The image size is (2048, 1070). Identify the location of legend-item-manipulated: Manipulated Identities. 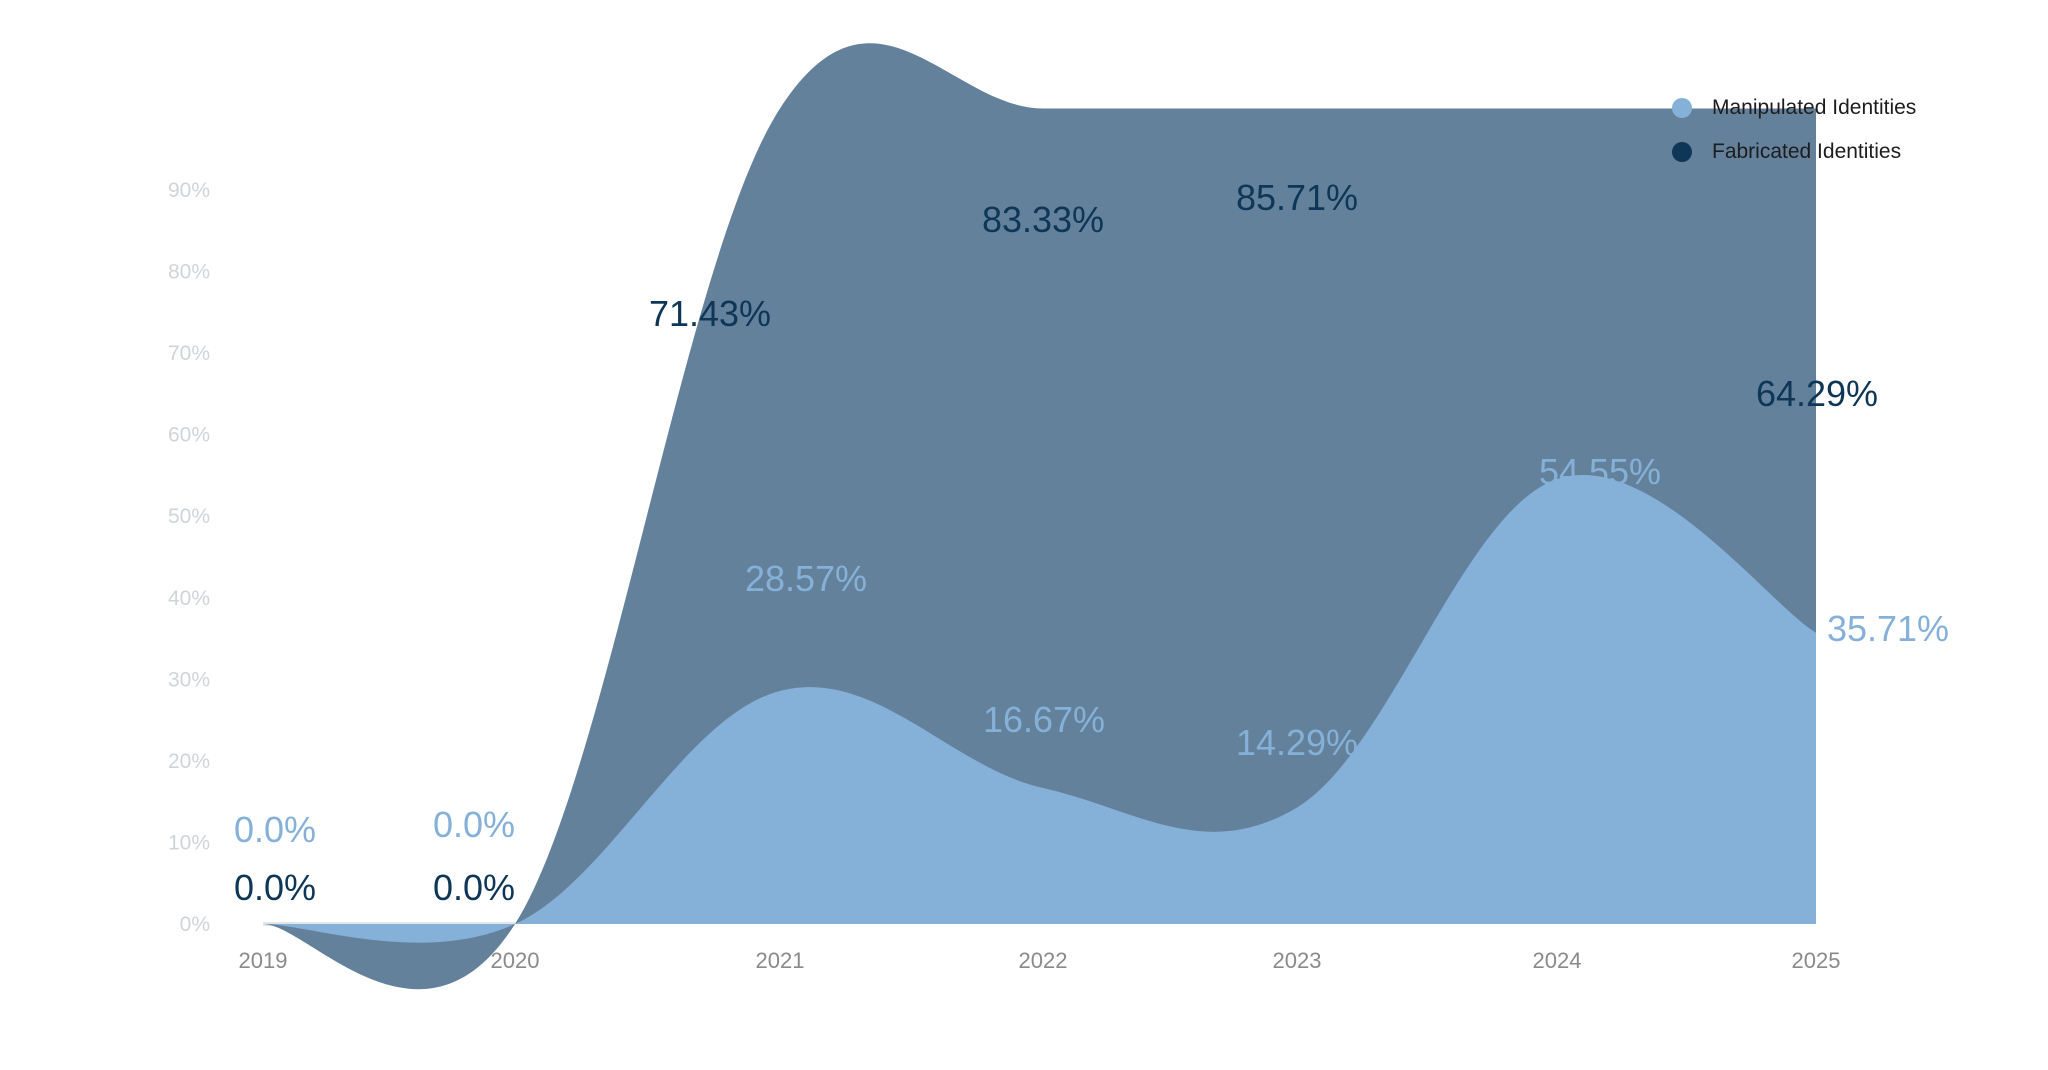
(1794, 108).